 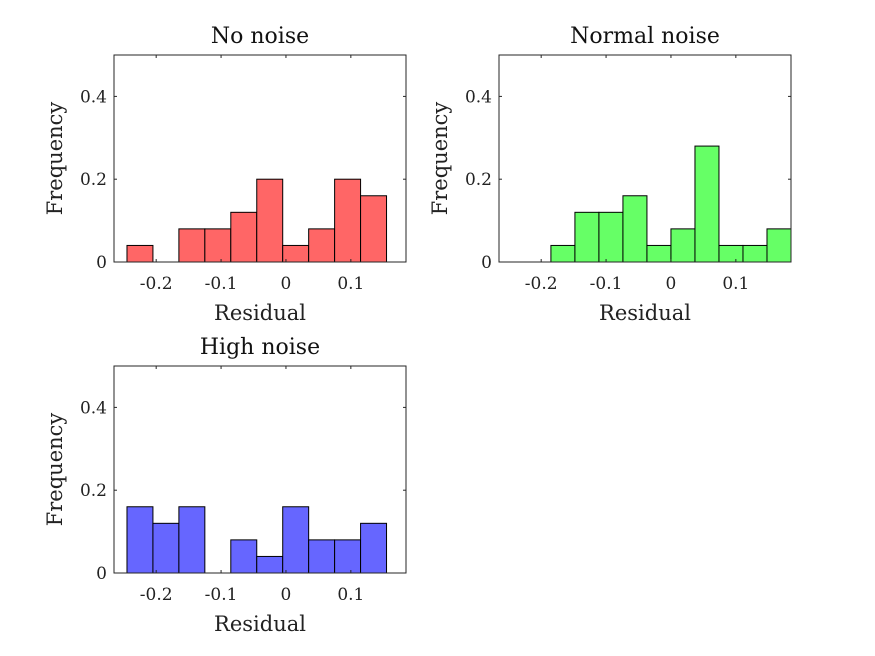 I want to click on chart-title: Normal noise, so click(x=645, y=36).